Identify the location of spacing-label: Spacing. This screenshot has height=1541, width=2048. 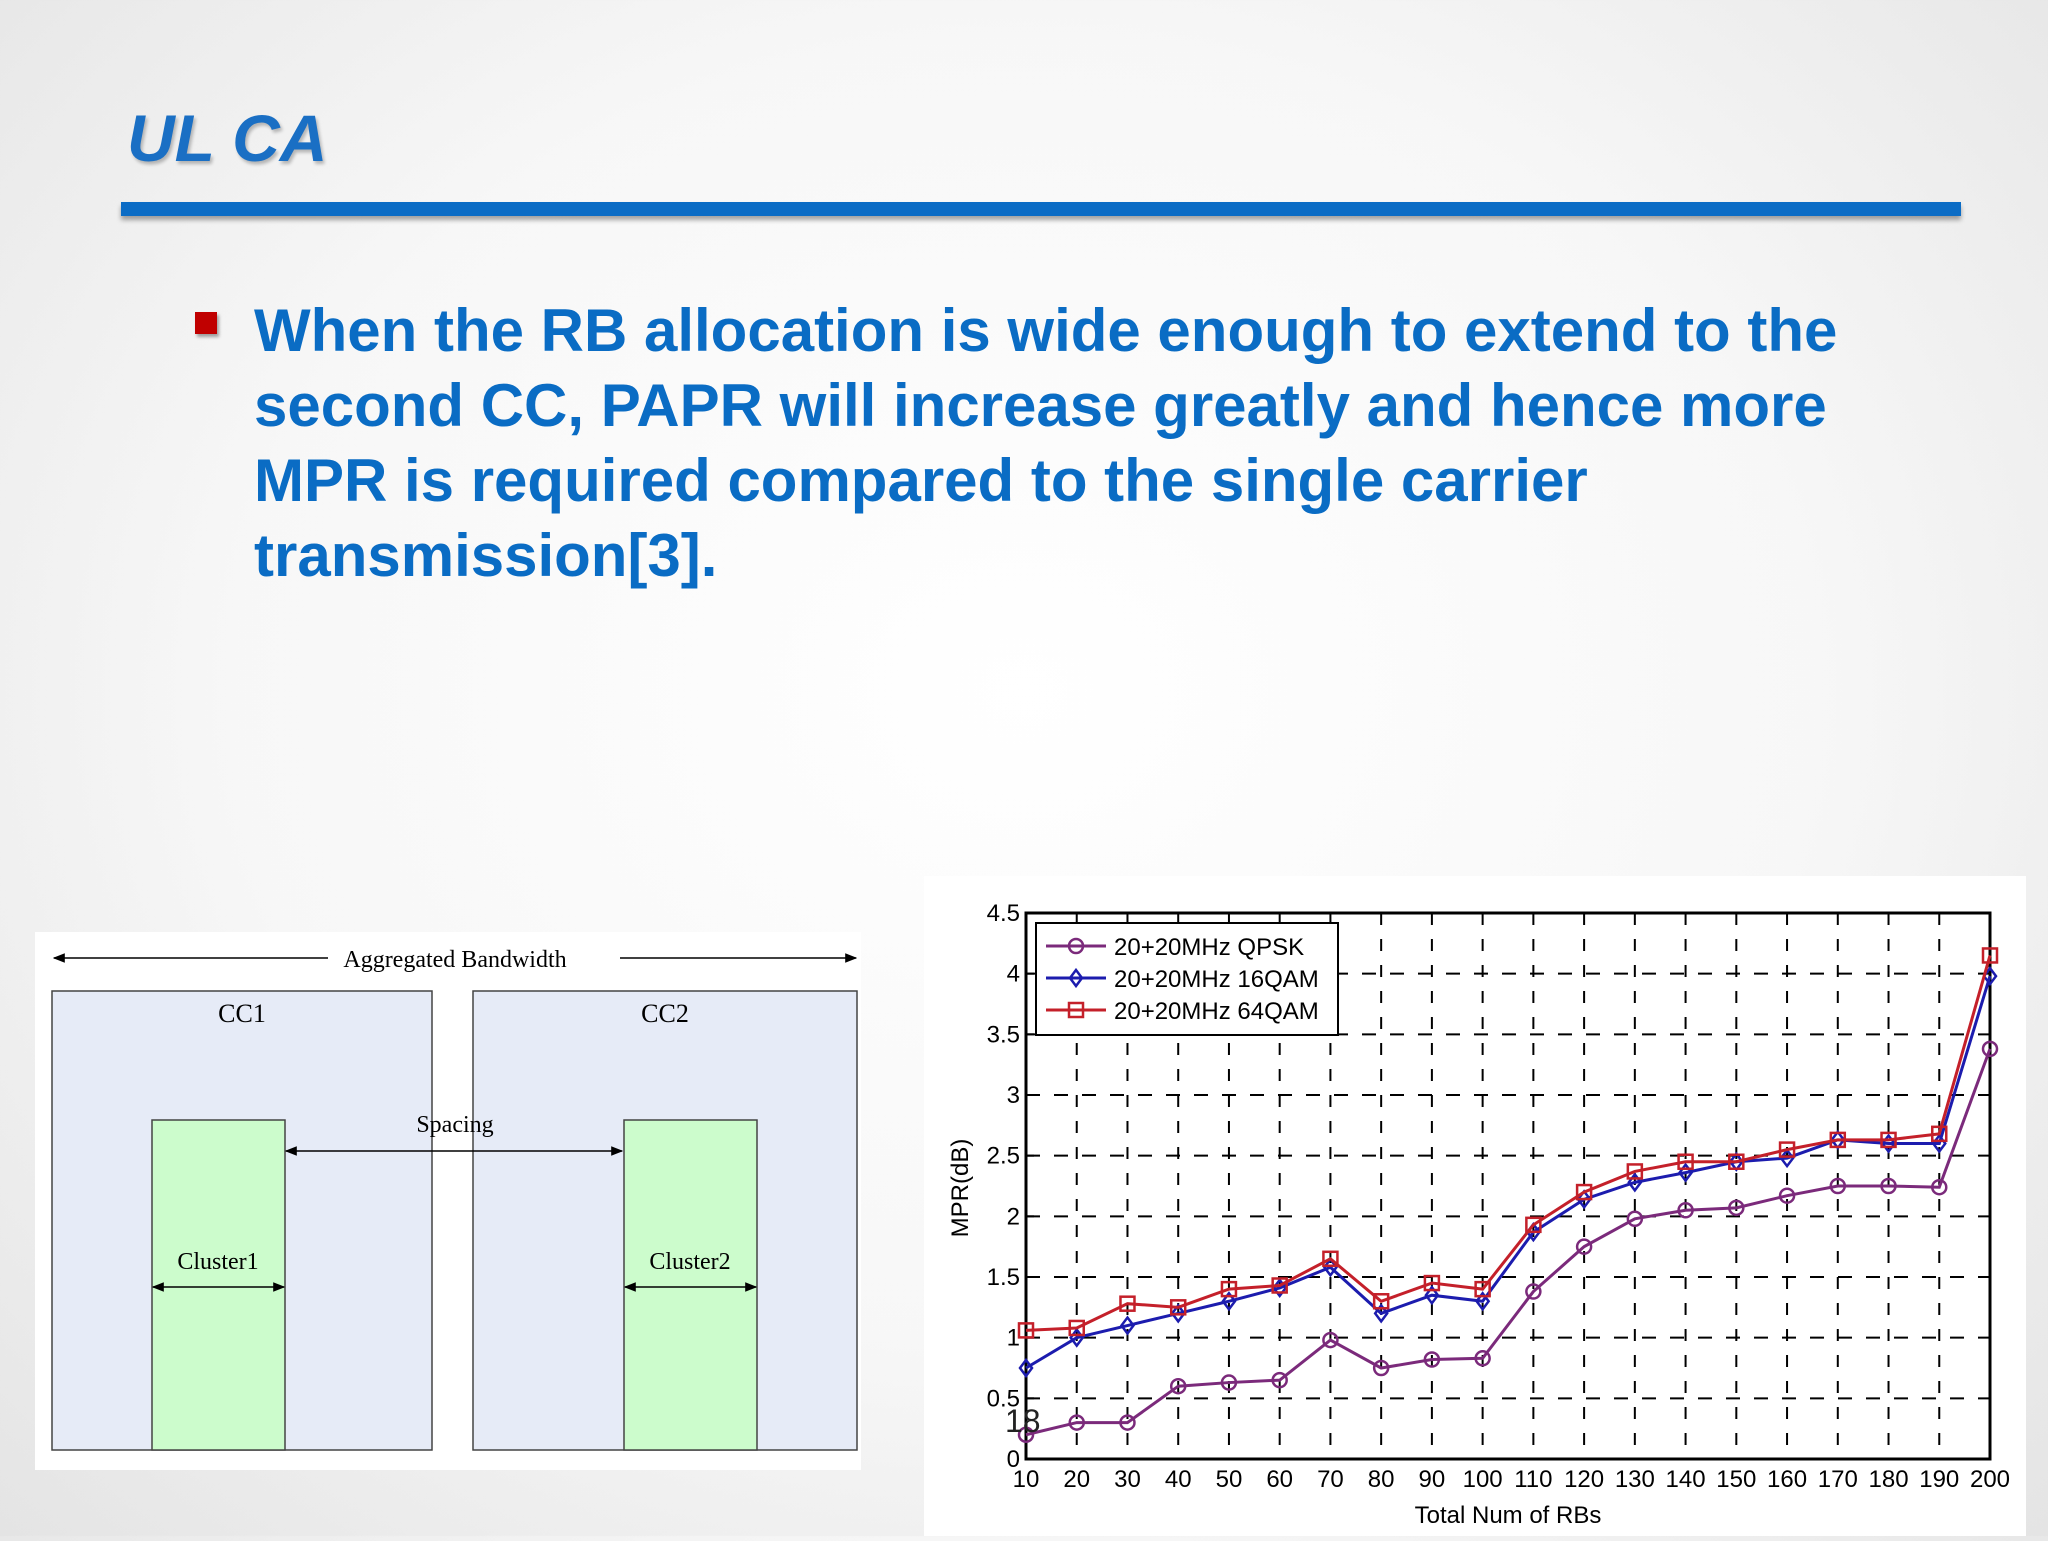
(454, 1125).